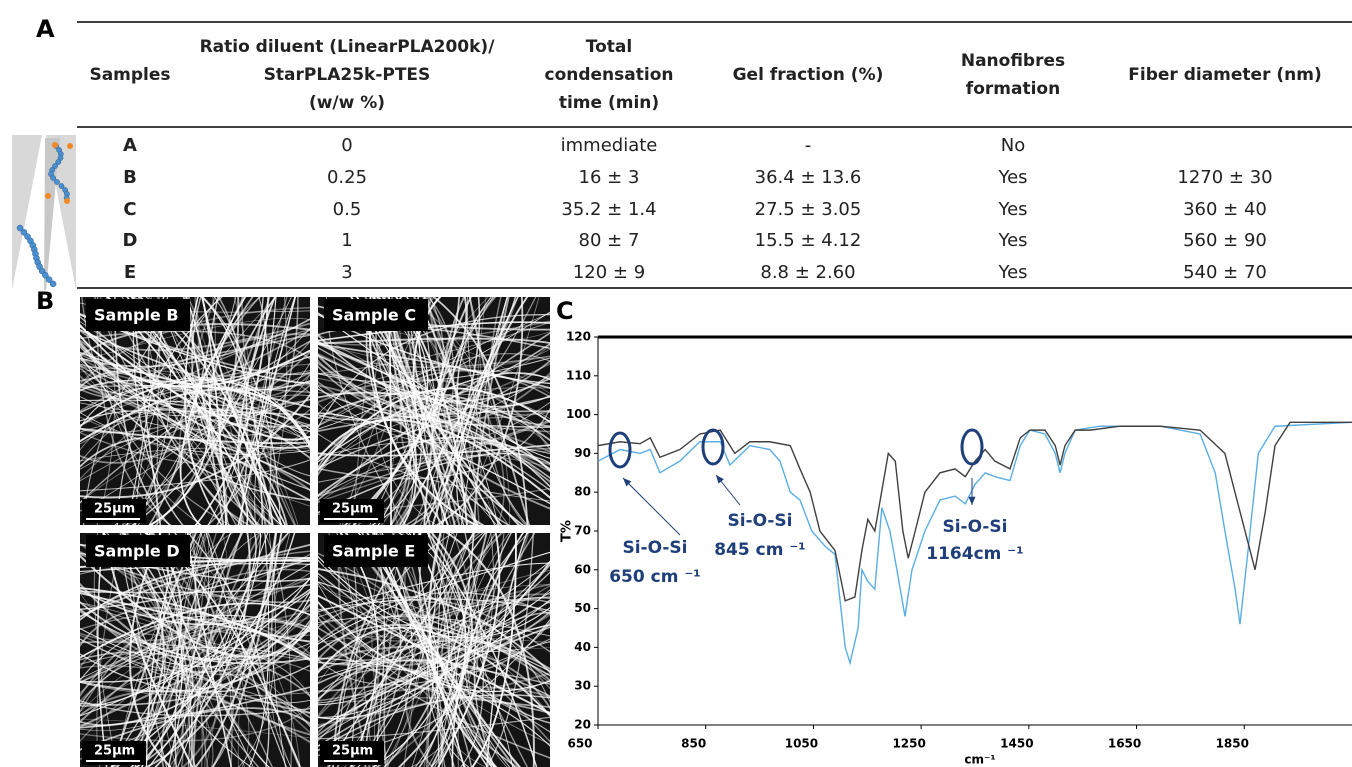 The height and width of the screenshot is (767, 1352). Describe the element at coordinates (807, 272) in the screenshot. I see `table-cell: 8.8 ± 2.60` at that location.